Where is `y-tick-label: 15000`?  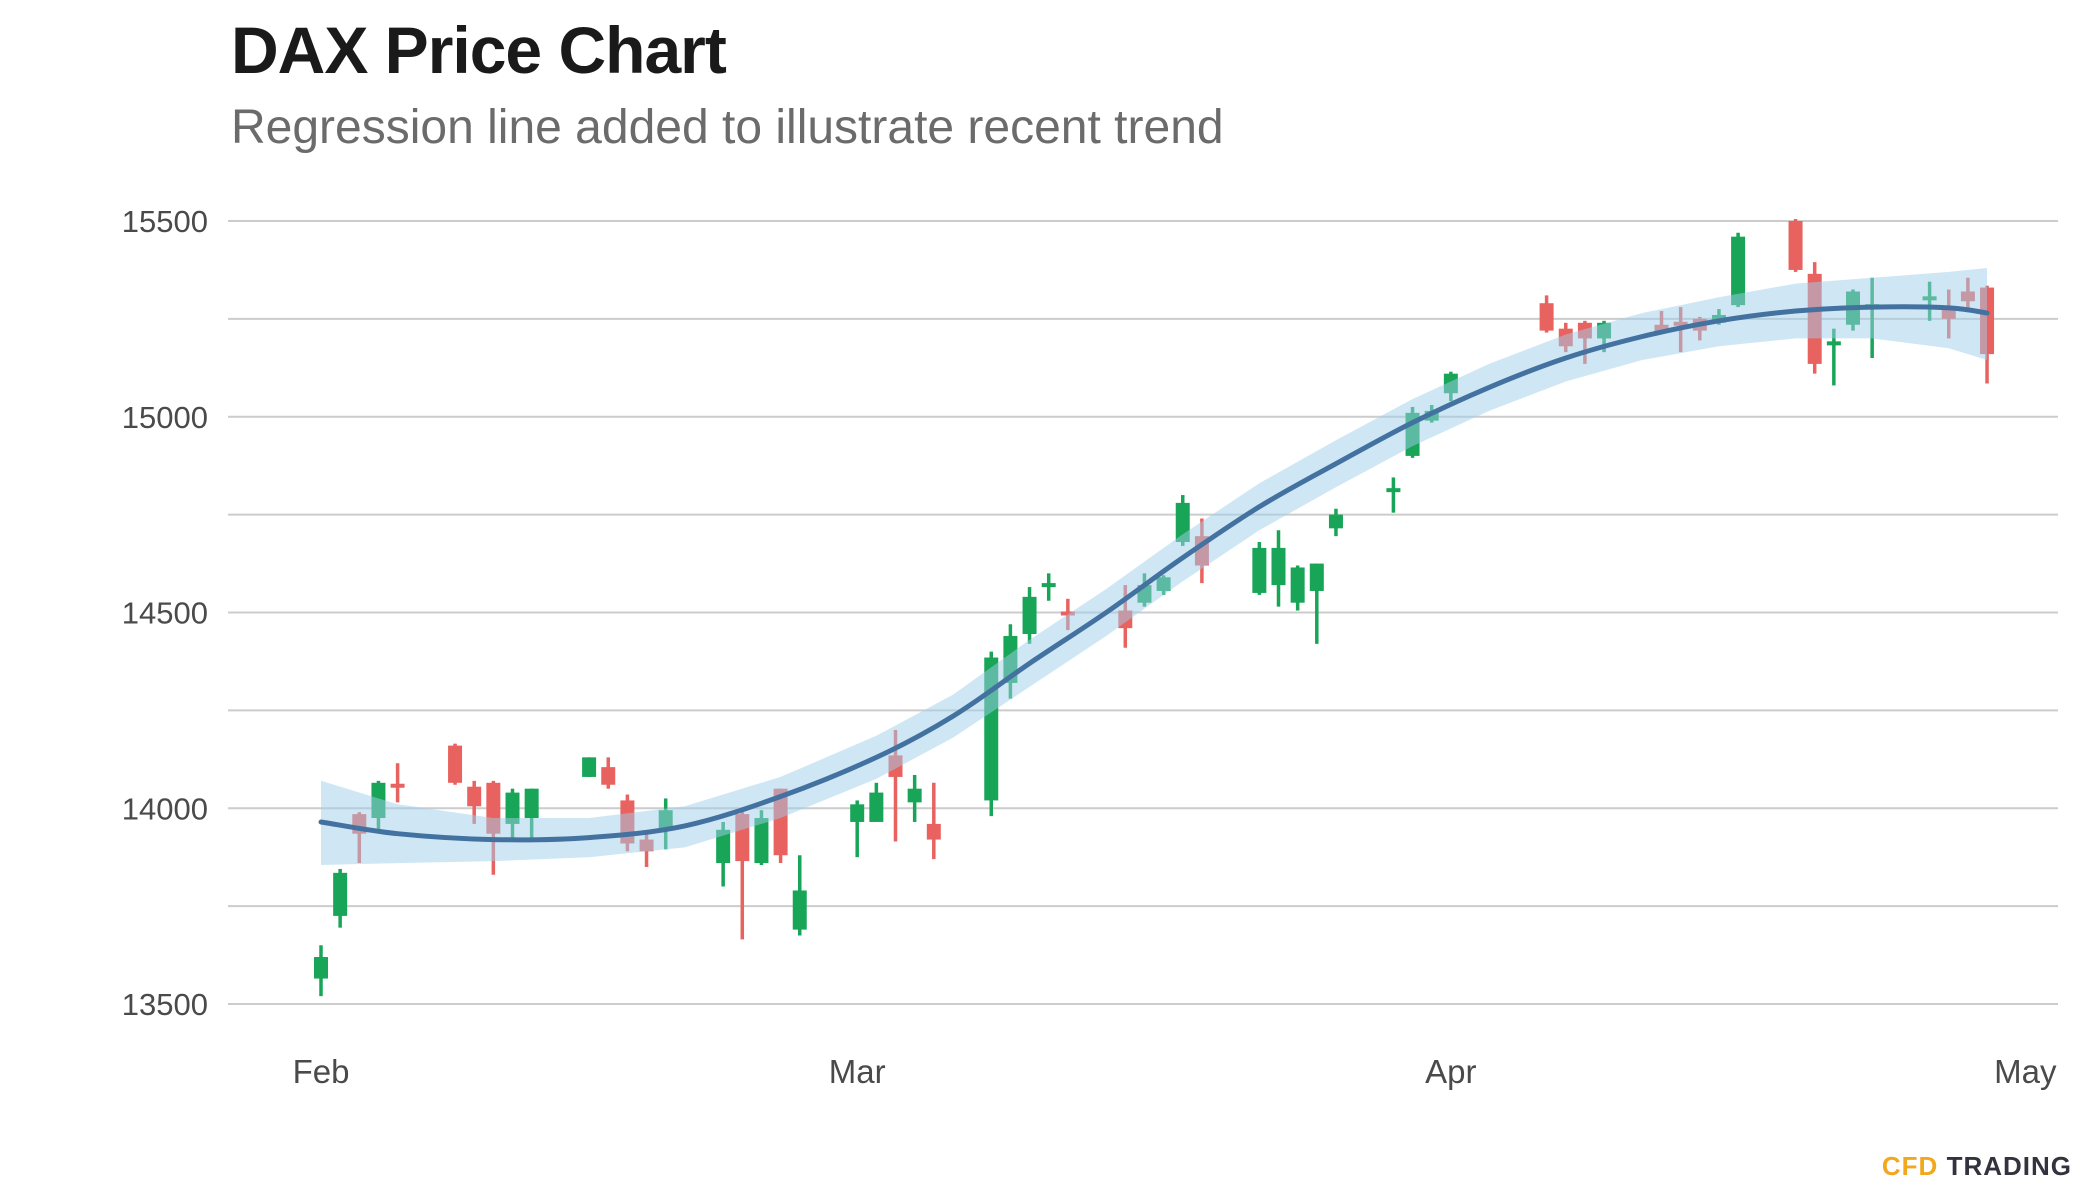 y-tick-label: 15000 is located at coordinates (165, 417).